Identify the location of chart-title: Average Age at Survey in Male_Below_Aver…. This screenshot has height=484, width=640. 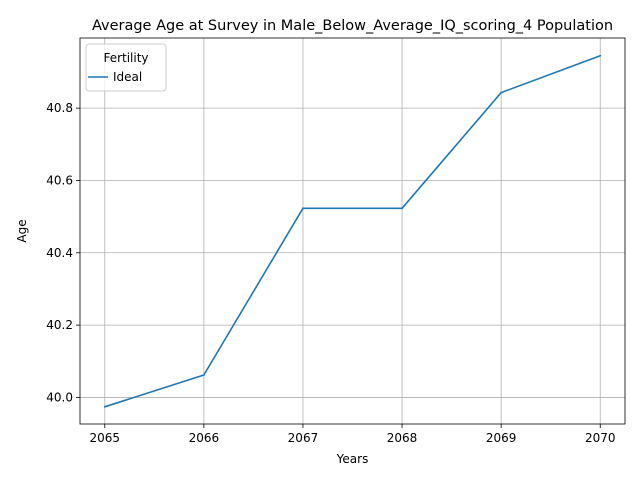
(352, 26).